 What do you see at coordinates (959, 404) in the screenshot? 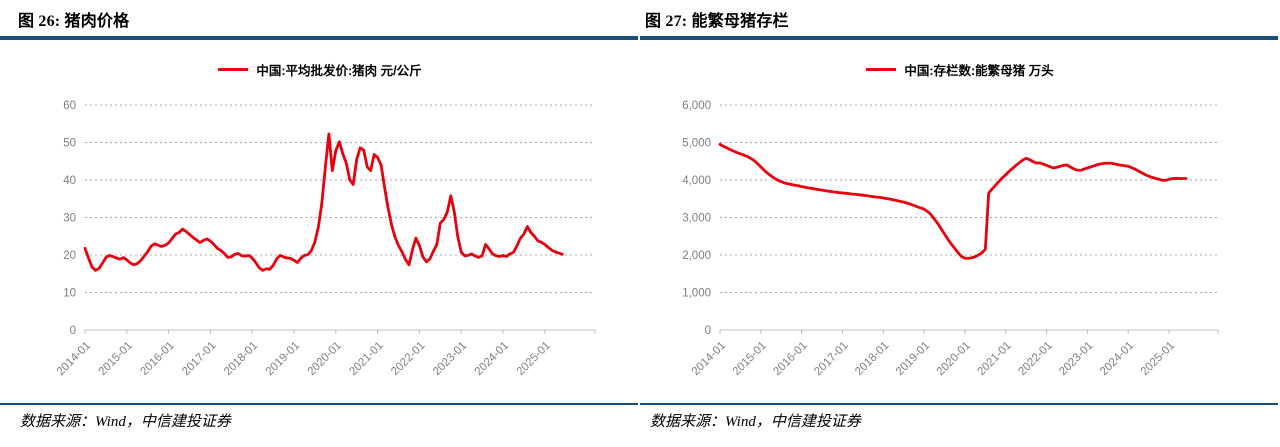
I see `figure-27-bottom-rule` at bounding box center [959, 404].